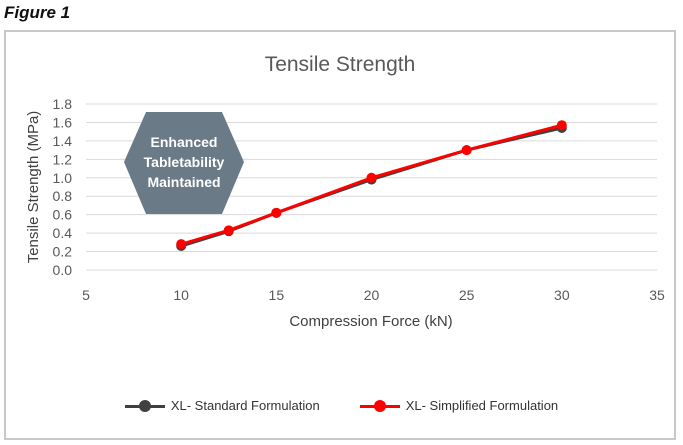 Image resolution: width=683 pixels, height=445 pixels. I want to click on chart-title: Tensile Strength, so click(340, 64).